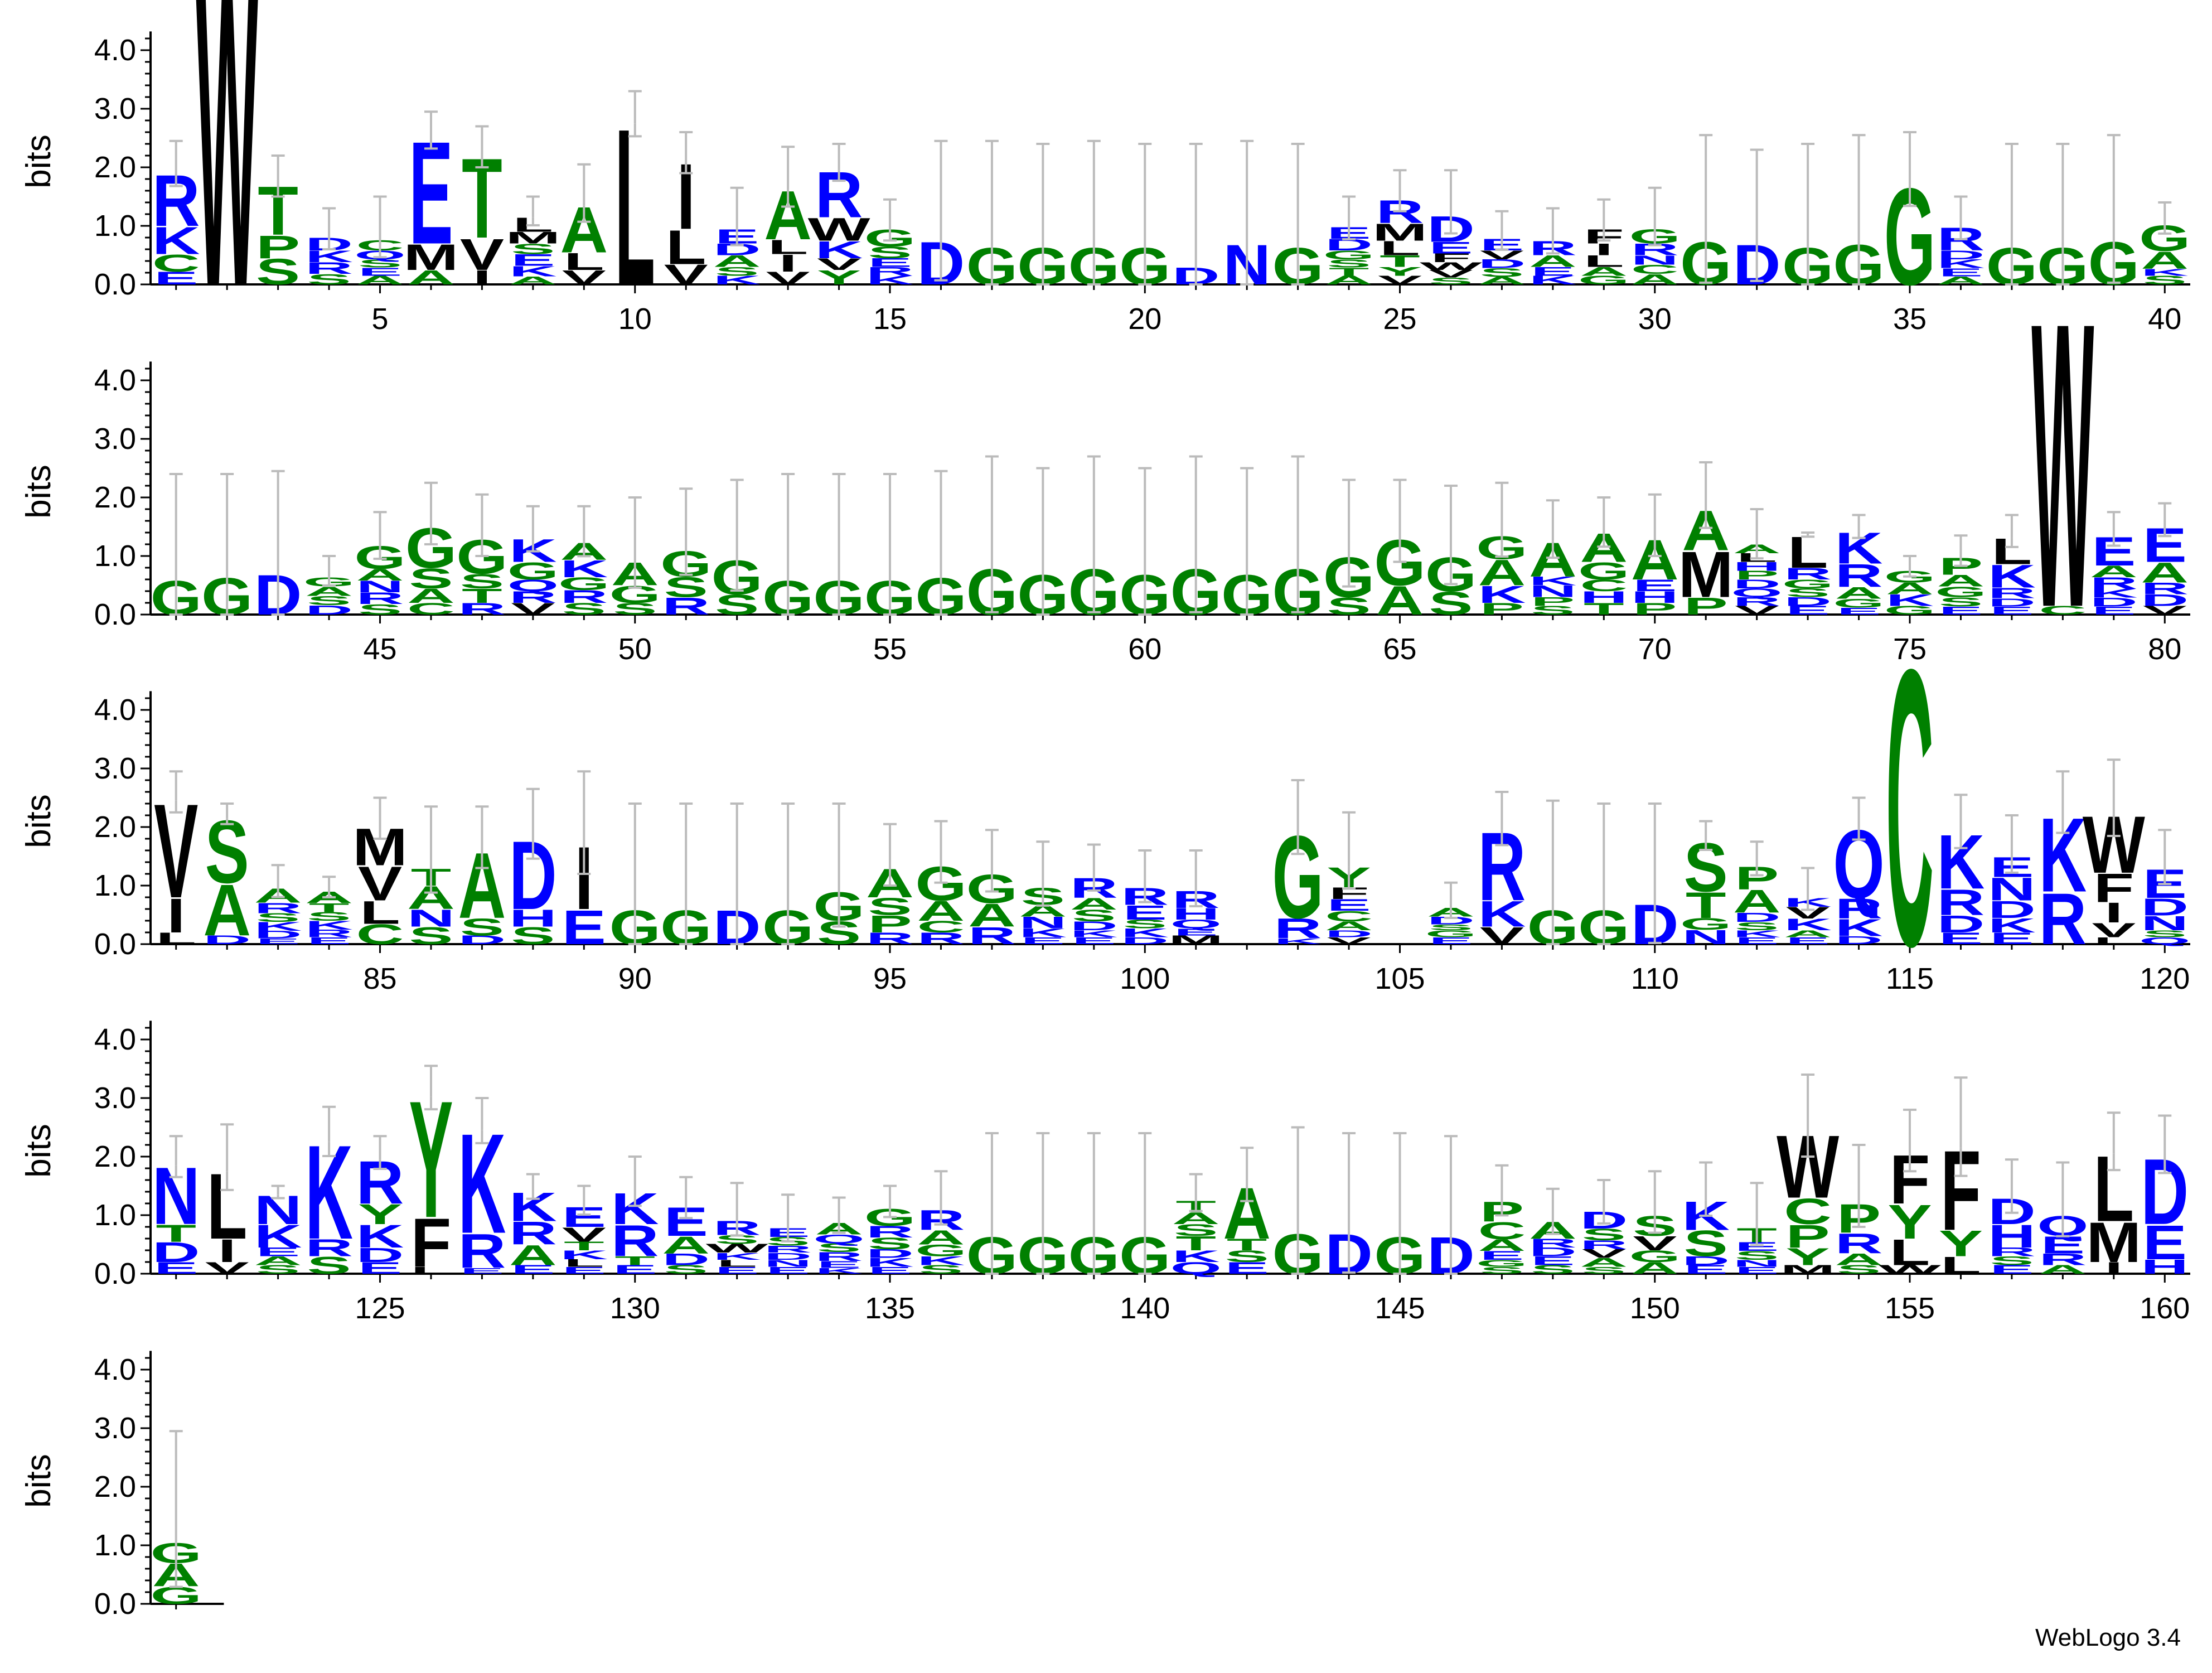  What do you see at coordinates (1502, 1230) in the screenshot?
I see `logo-letter: C` at bounding box center [1502, 1230].